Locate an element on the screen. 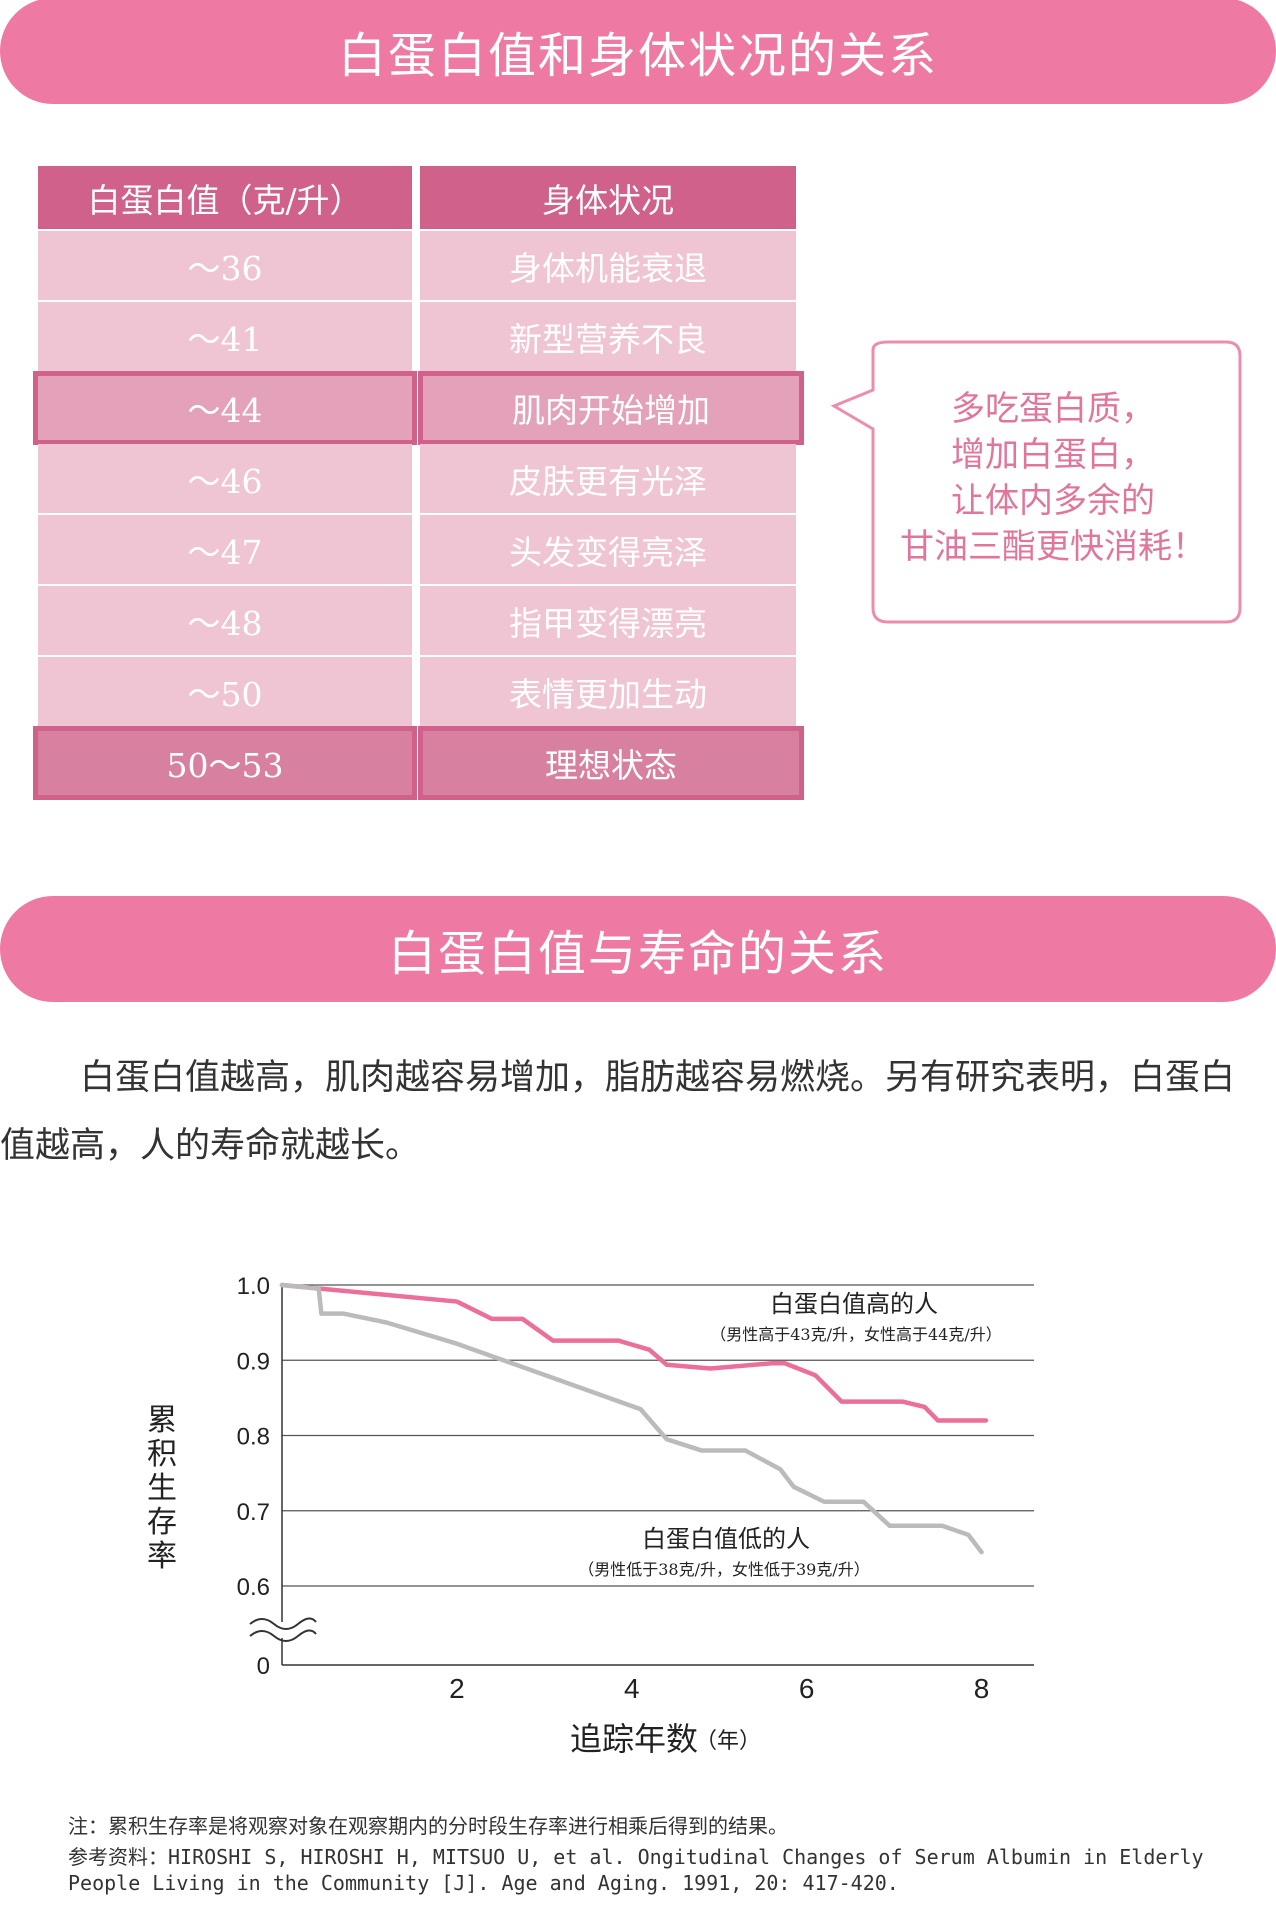 This screenshot has width=1276, height=1912. y-tick-label: 0 is located at coordinates (263, 1666).